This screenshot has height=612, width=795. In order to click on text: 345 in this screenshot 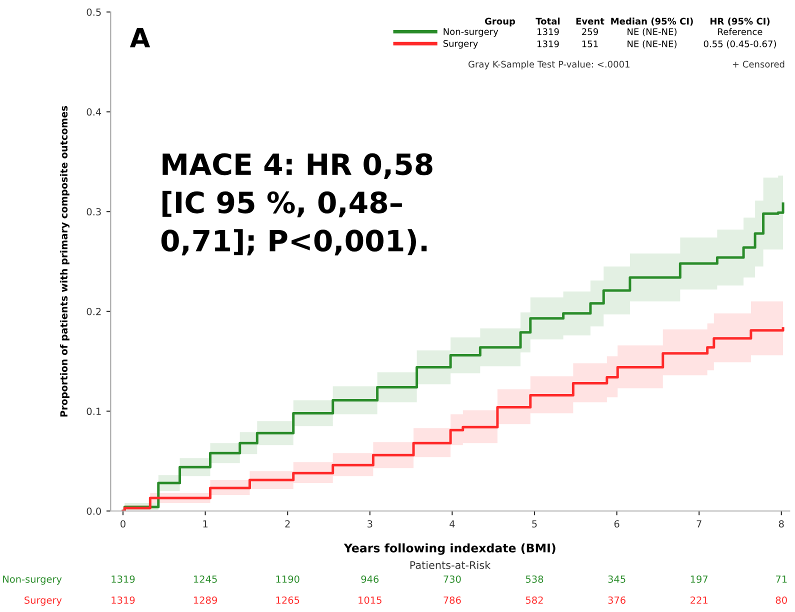, I will do `click(617, 579)`.